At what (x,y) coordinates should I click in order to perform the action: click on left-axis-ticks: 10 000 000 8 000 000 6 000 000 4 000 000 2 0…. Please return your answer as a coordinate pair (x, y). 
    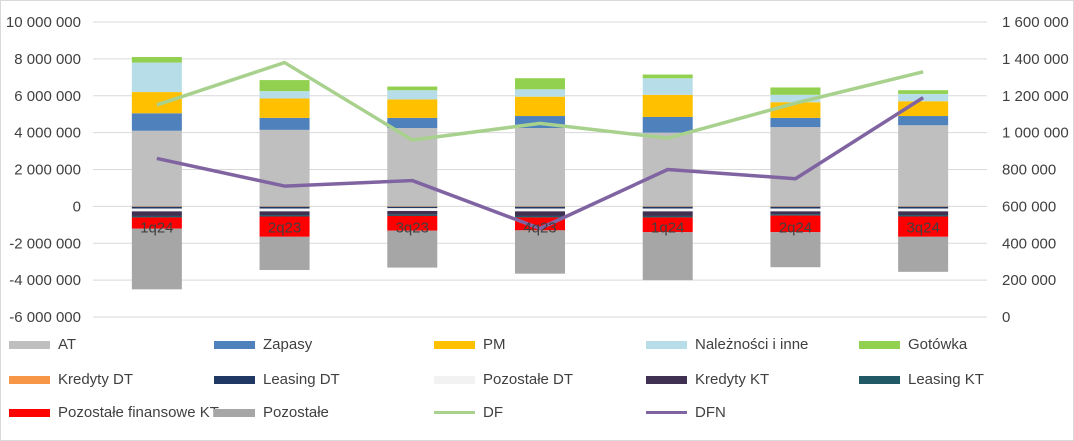
    Looking at the image, I should click on (43, 170).